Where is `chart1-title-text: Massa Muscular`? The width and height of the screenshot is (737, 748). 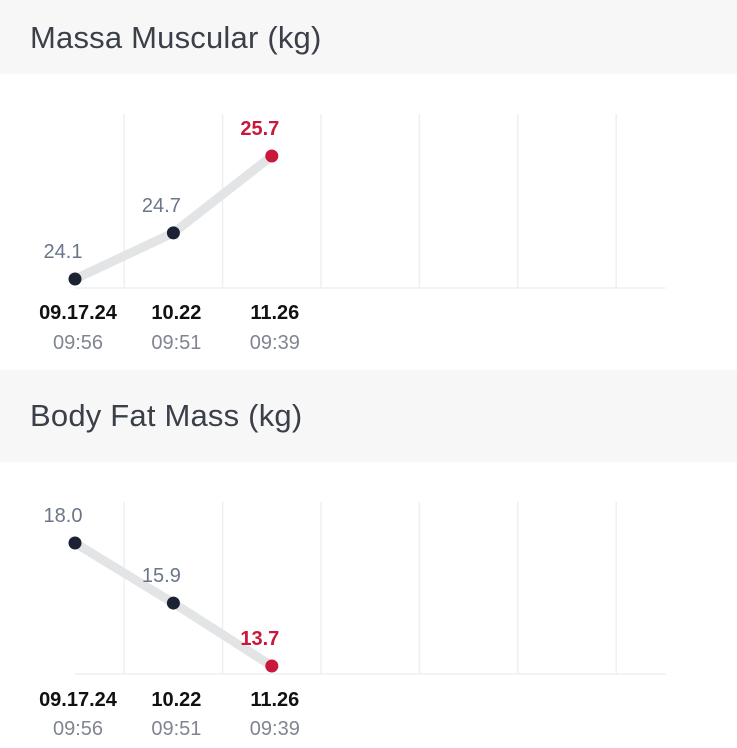 chart1-title-text: Massa Muscular is located at coordinates (144, 37).